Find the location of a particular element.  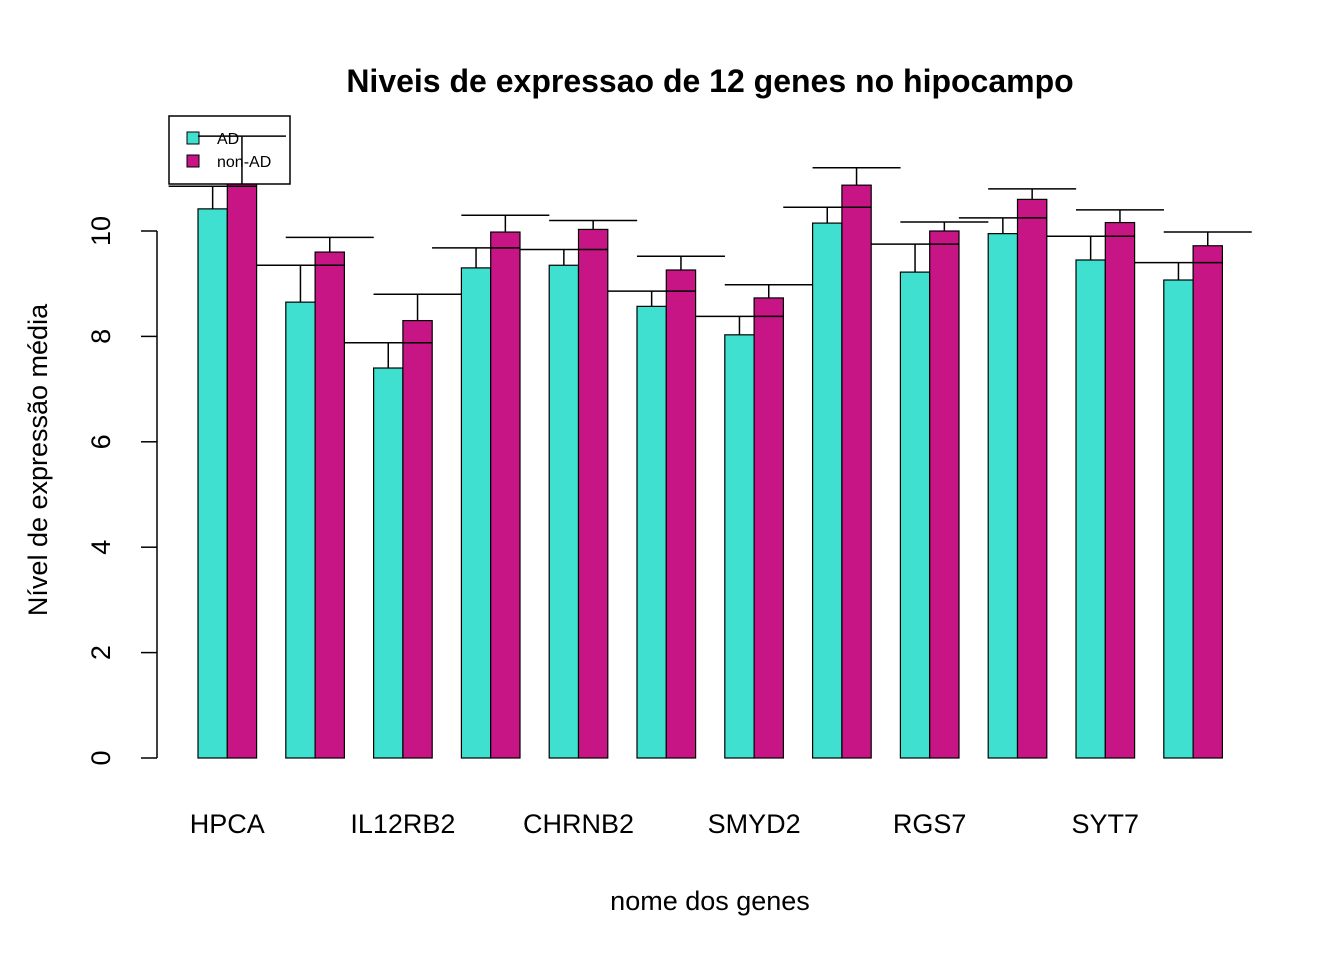

y-tick-label: 0 is located at coordinates (101, 757).